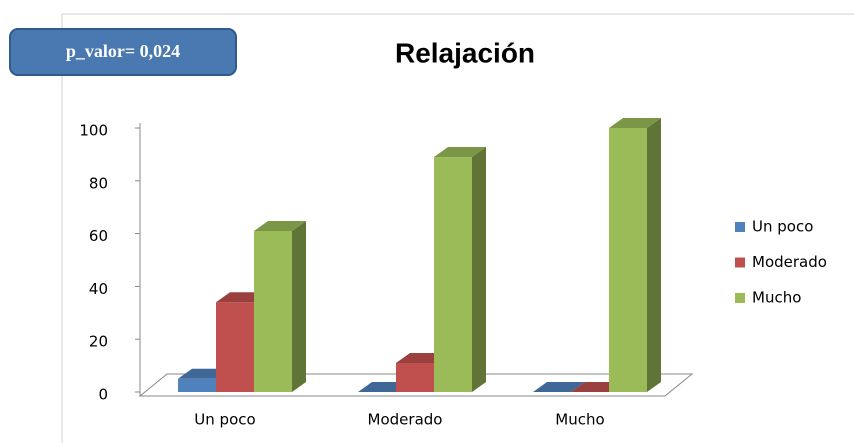  I want to click on y-tick-label: 20, so click(98, 342).